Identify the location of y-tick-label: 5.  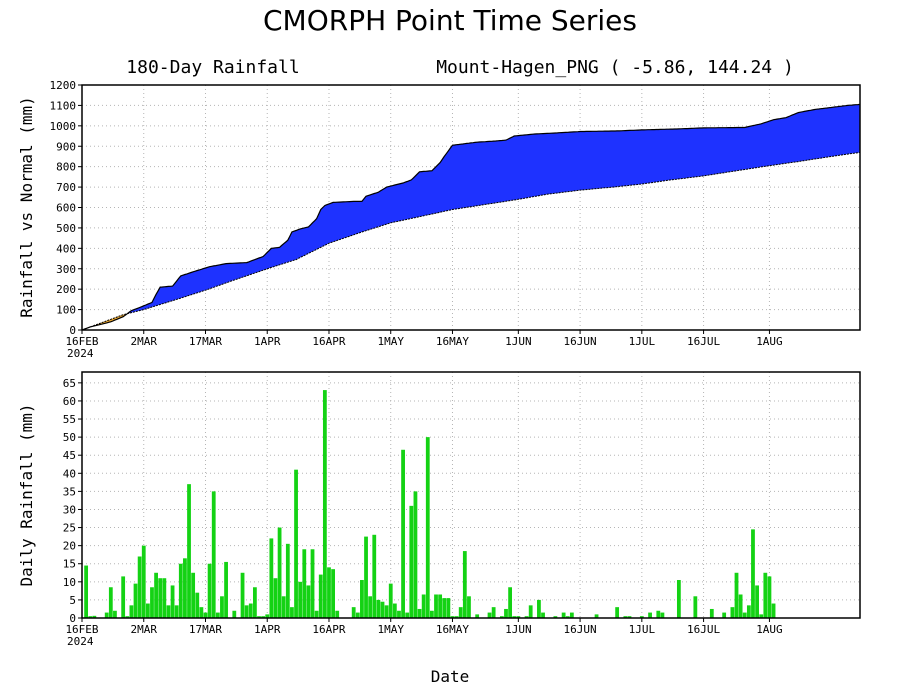
(72, 600).